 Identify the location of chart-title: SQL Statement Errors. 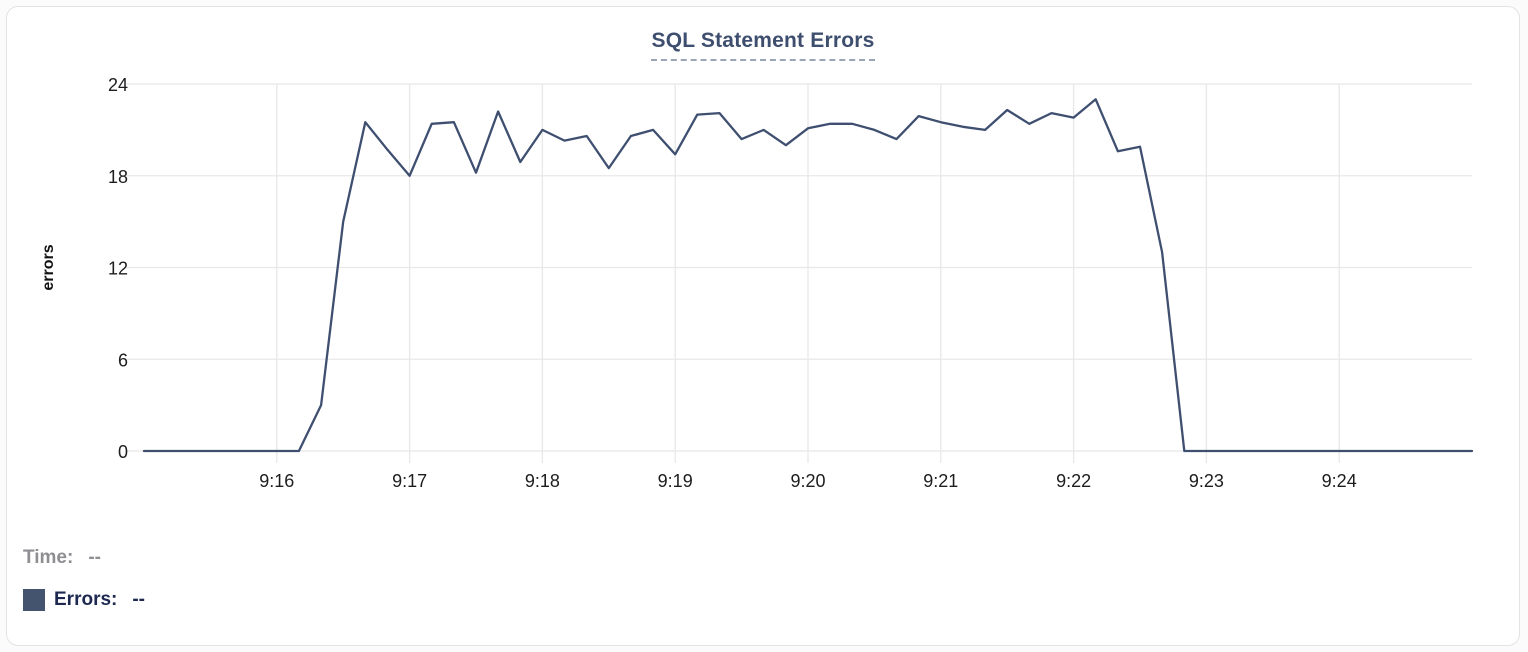
(763, 45).